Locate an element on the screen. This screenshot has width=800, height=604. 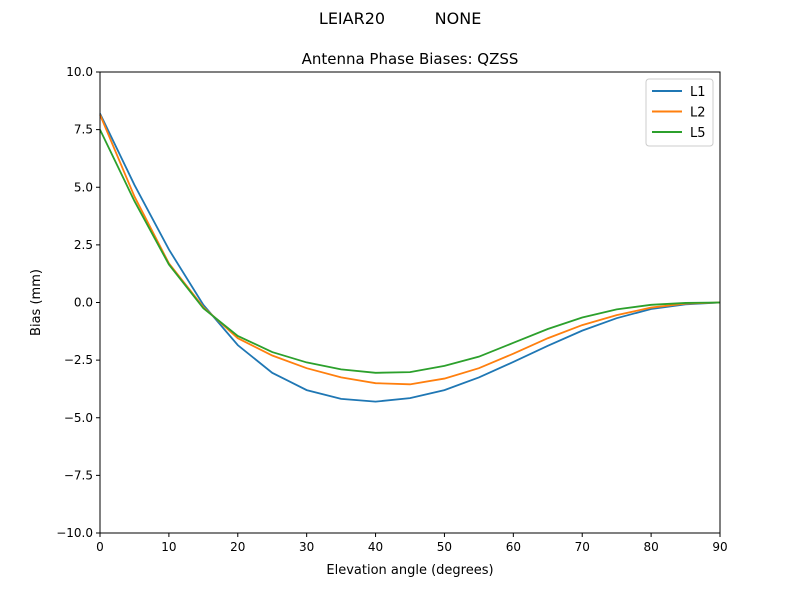
x-tick-label: 90 is located at coordinates (719, 547).